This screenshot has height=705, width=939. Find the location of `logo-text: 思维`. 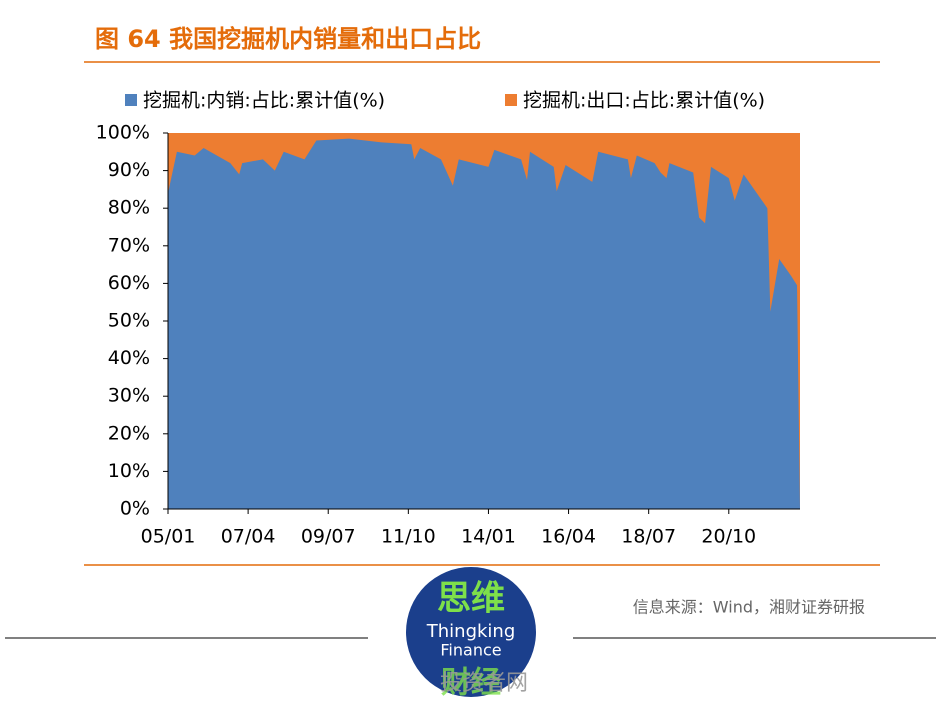

logo-text: 思维 is located at coordinates (471, 599).